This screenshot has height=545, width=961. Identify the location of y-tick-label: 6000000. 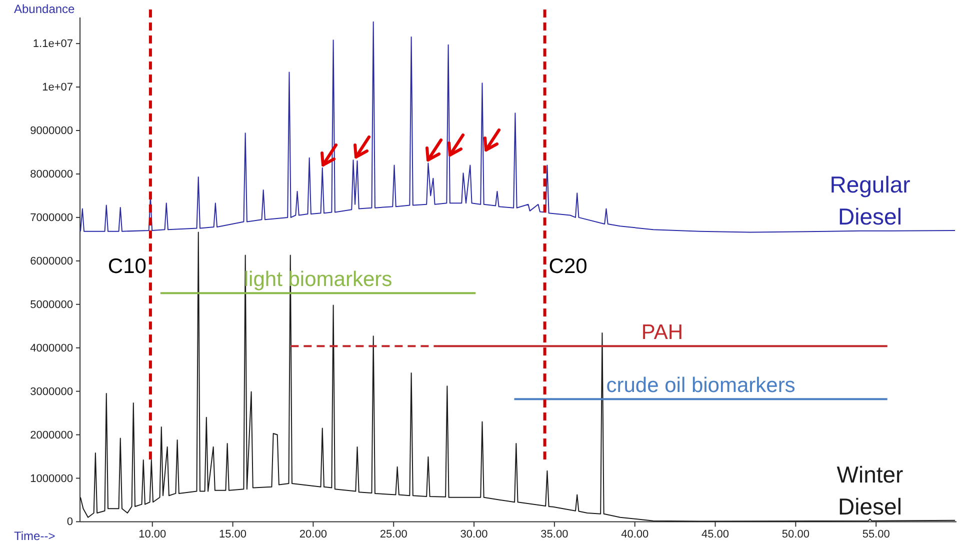
(51, 261).